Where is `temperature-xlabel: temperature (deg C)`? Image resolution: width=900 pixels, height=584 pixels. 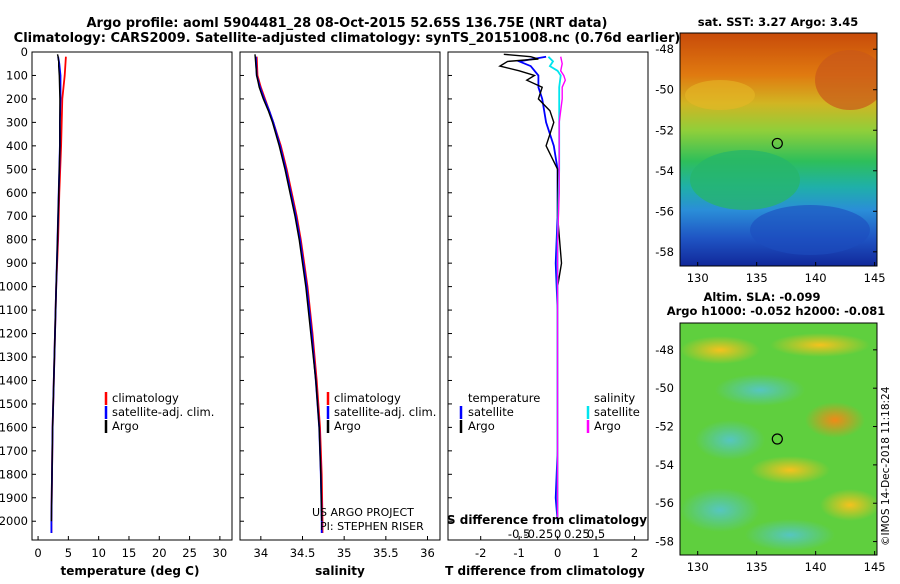 temperature-xlabel: temperature (deg C) is located at coordinates (130, 571).